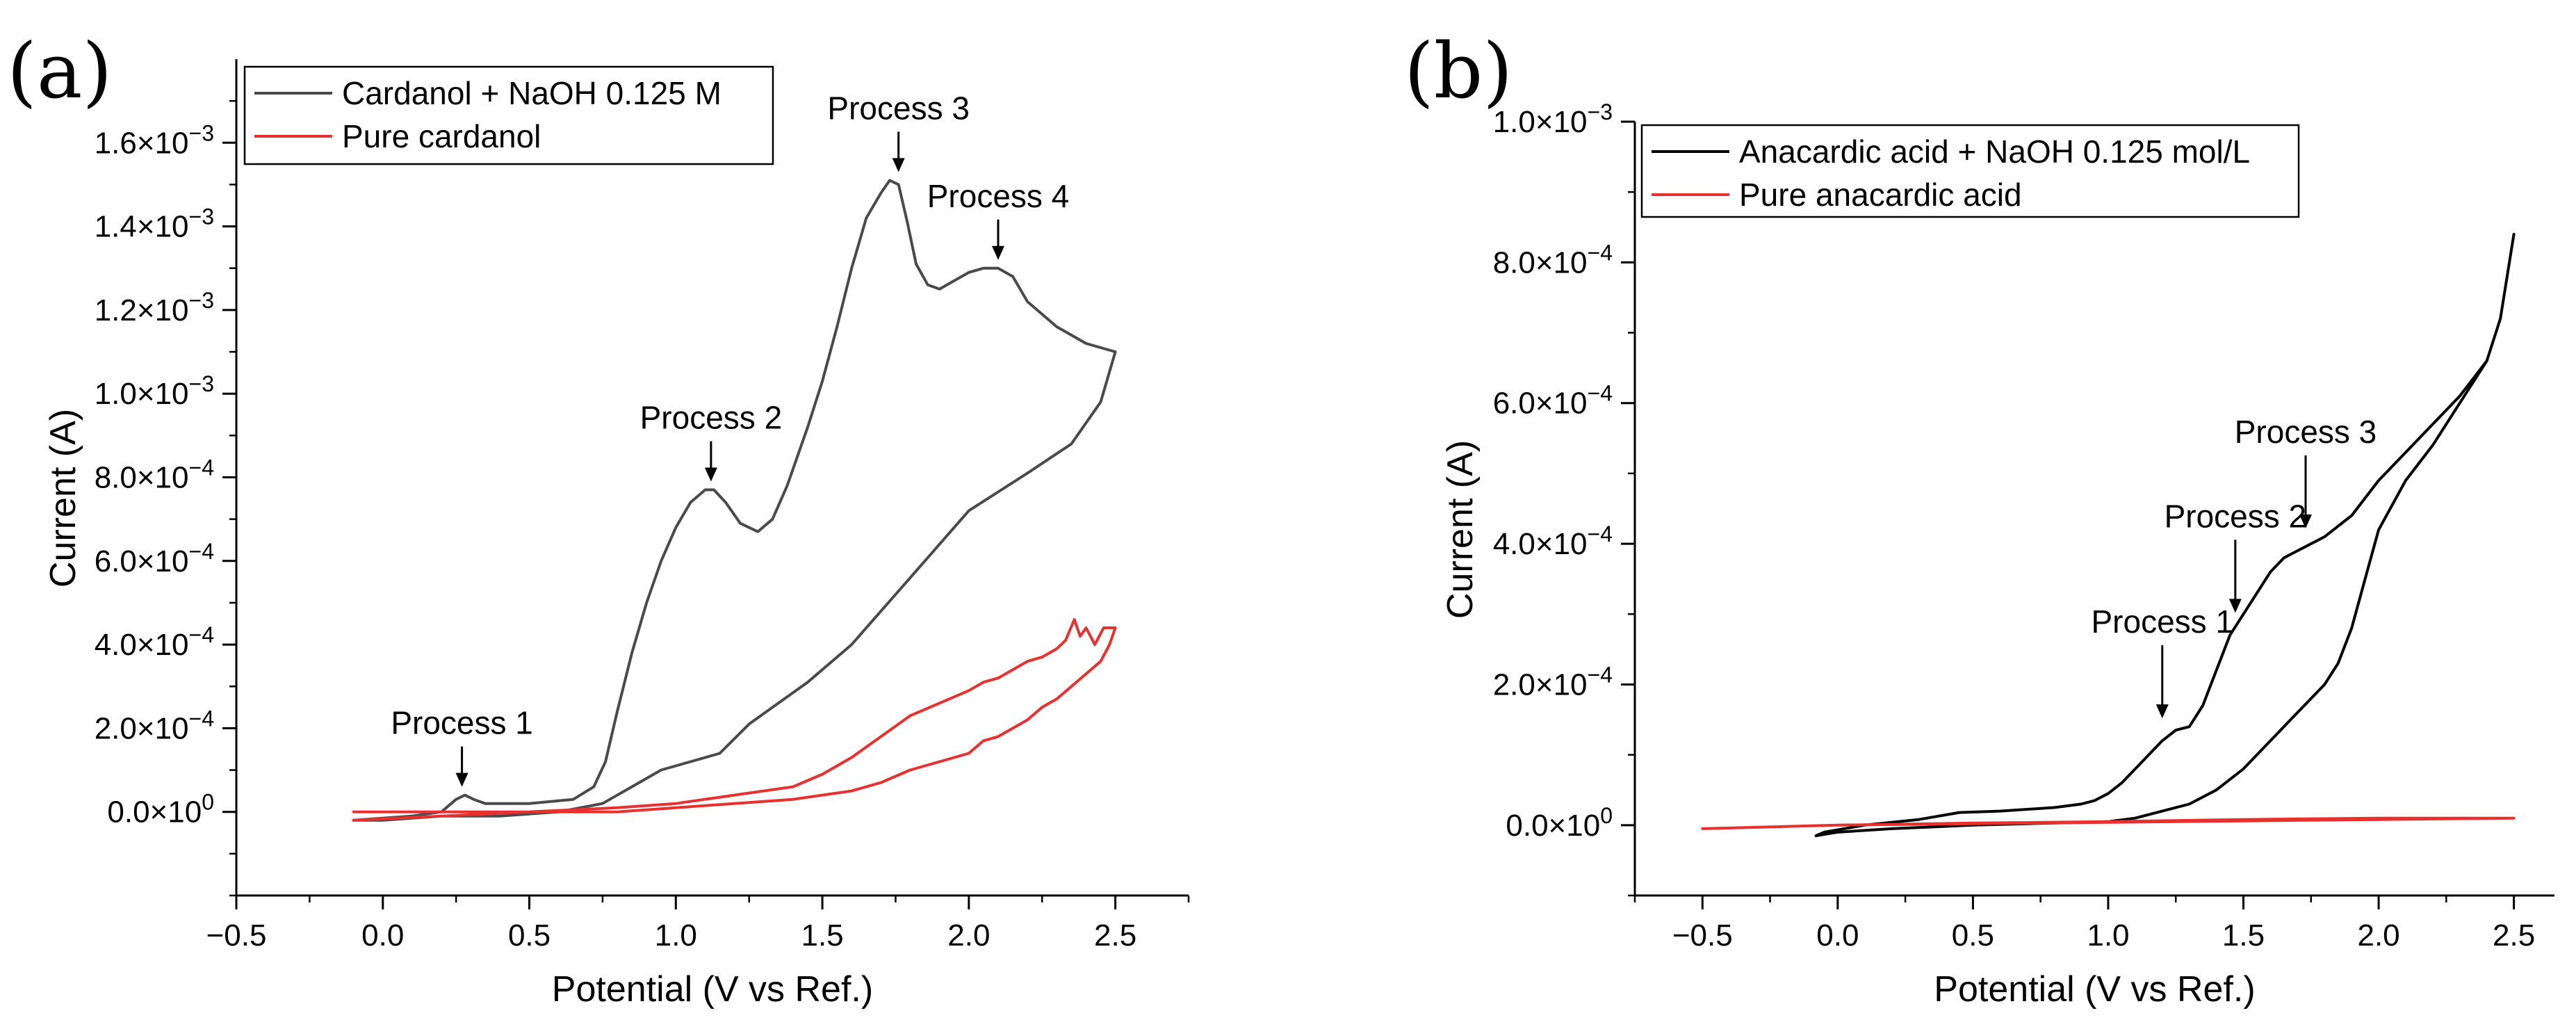 The height and width of the screenshot is (1029, 2576). I want to click on panel-label: (b), so click(1458, 70).